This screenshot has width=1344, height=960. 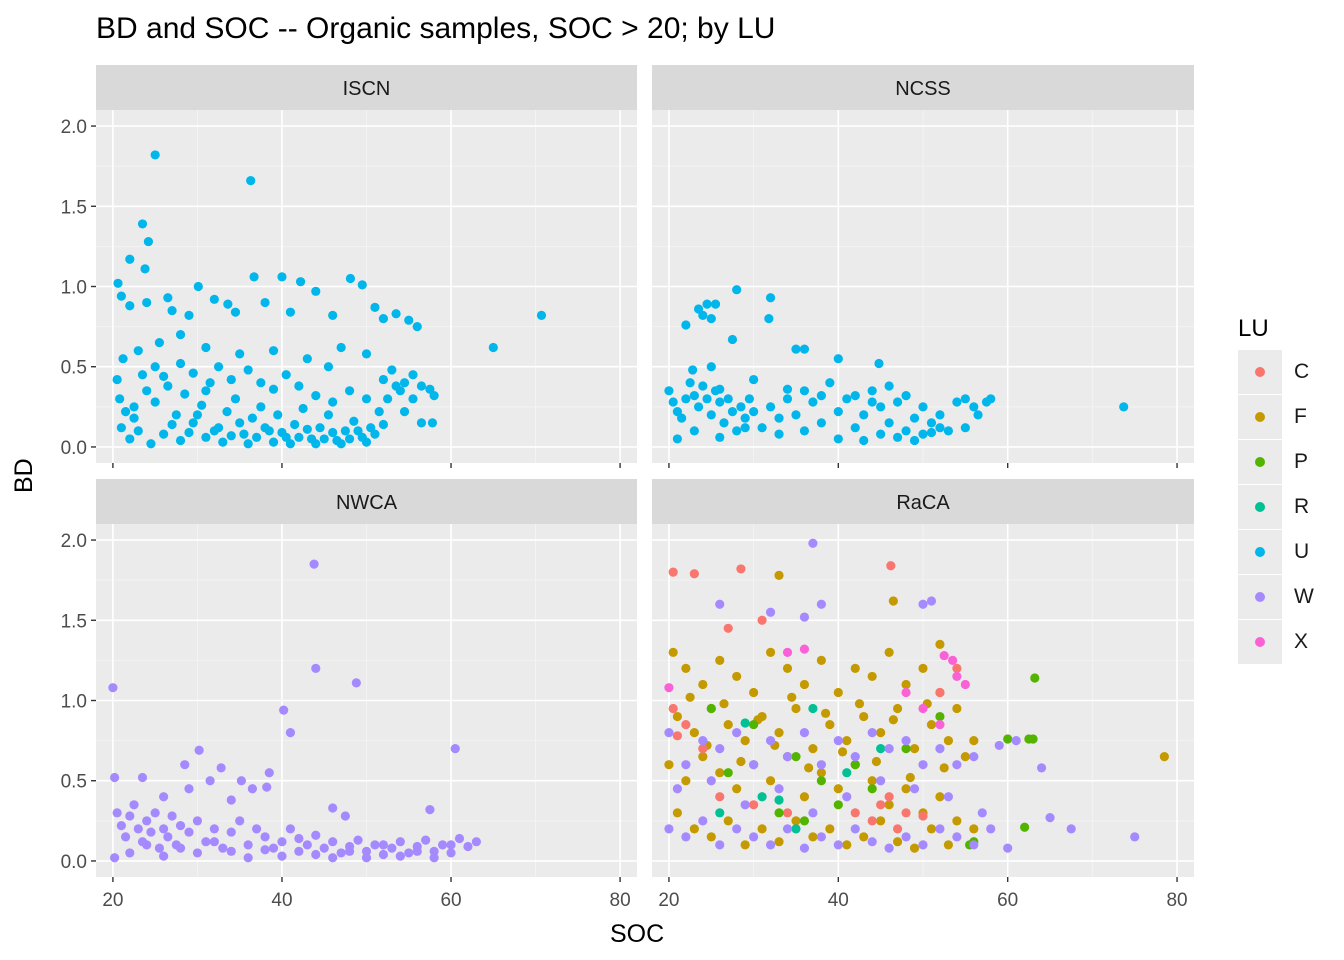 What do you see at coordinates (620, 900) in the screenshot?
I see `x-tick-label: 80` at bounding box center [620, 900].